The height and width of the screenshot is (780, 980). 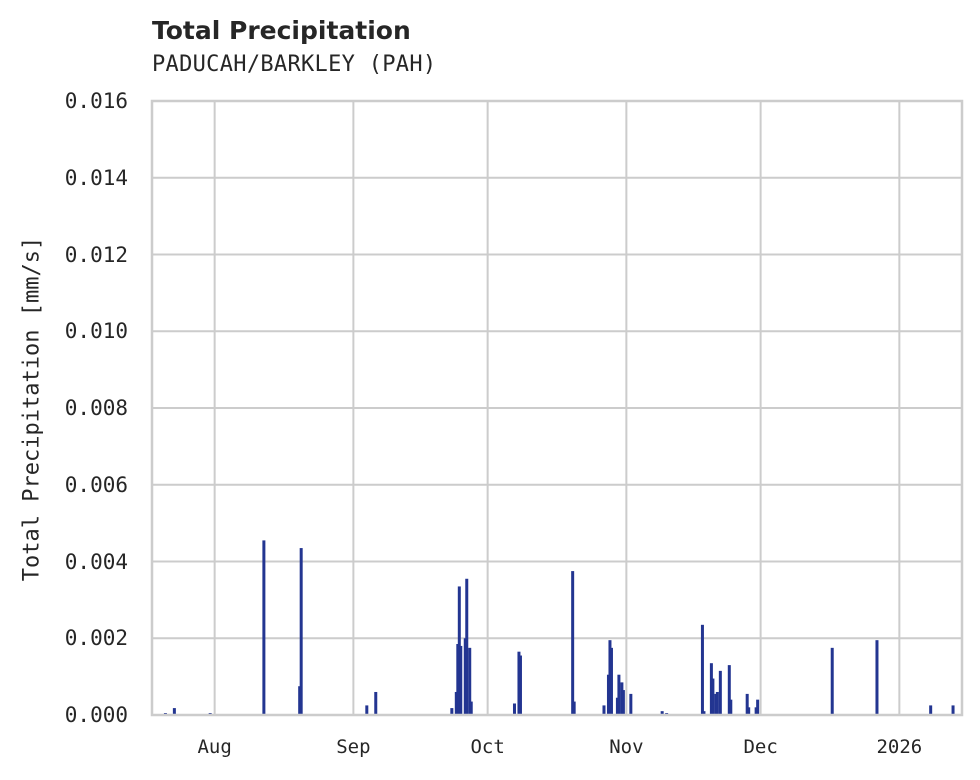 I want to click on y-tick-label: 0.012, so click(x=96, y=254).